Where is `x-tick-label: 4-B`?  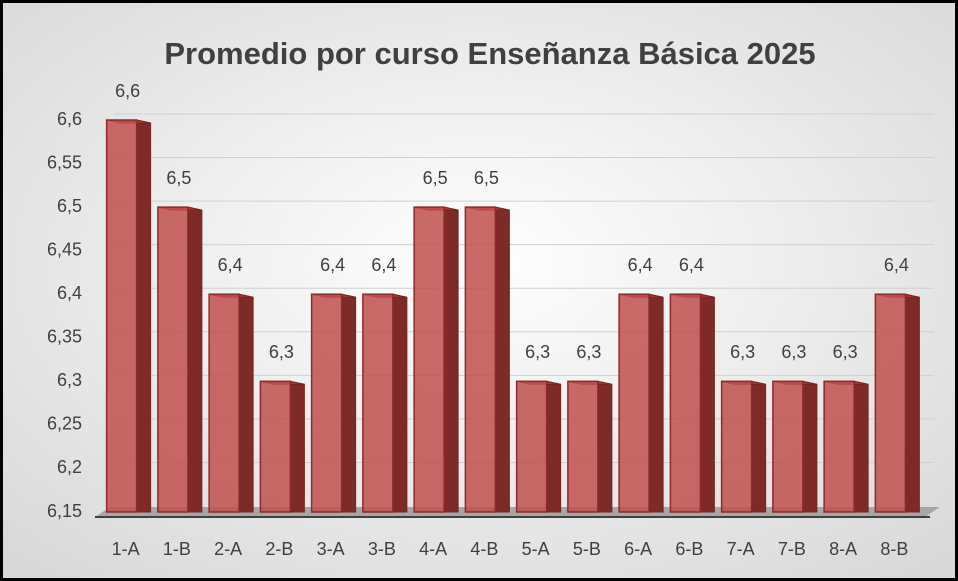
x-tick-label: 4-B is located at coordinates (484, 549).